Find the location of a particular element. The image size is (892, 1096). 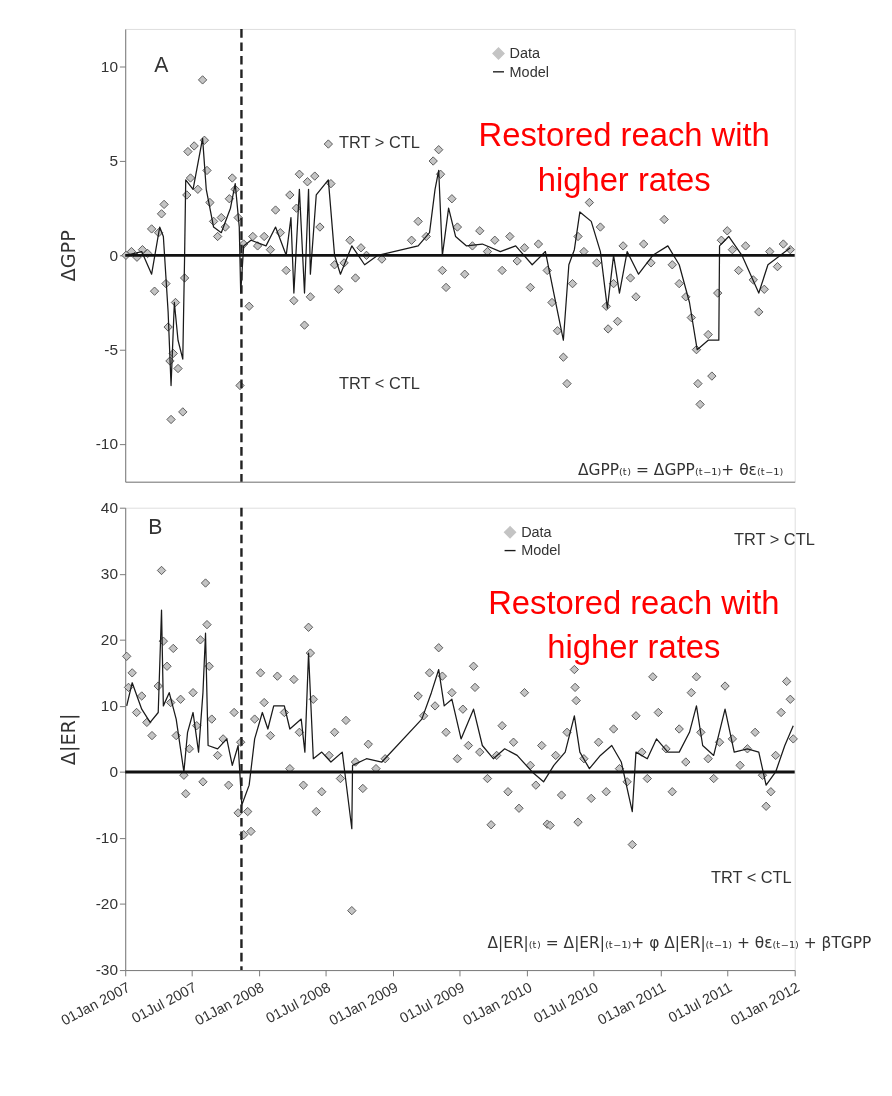

y-axis-title: ΔGPP is located at coordinates (68, 256).